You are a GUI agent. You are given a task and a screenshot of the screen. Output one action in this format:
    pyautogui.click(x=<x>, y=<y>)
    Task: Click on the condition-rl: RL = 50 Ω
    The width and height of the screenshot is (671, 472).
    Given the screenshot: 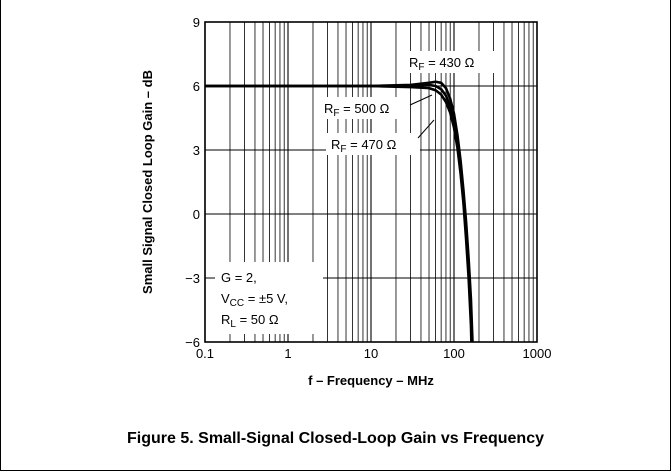 What is the action you would take?
    pyautogui.click(x=250, y=321)
    